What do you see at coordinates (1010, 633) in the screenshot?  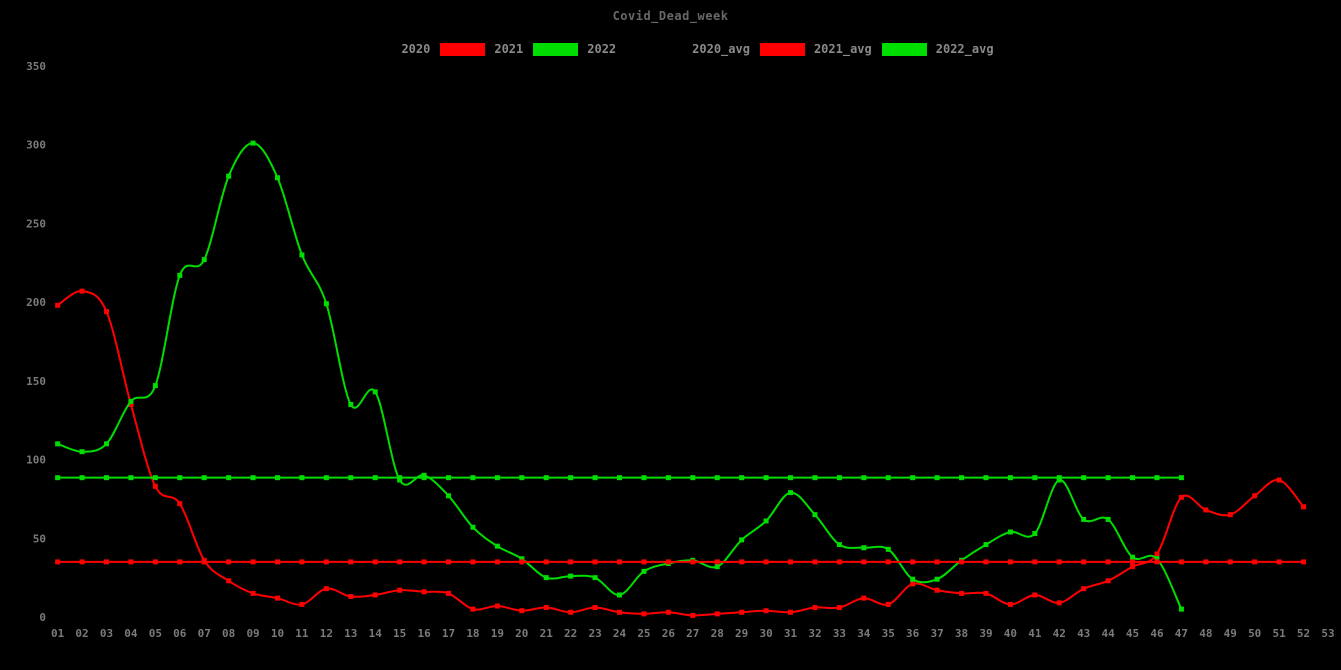 I see `x-tick-label: 40` at bounding box center [1010, 633].